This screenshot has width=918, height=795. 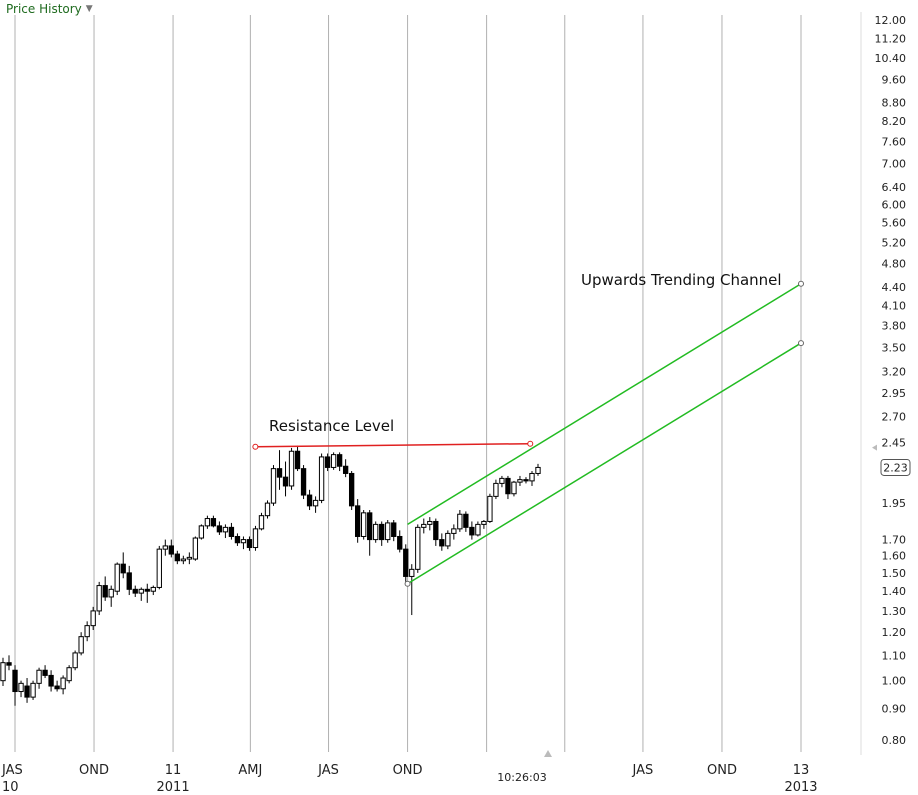 I want to click on timestamp: 10:26:03, so click(x=521, y=777).